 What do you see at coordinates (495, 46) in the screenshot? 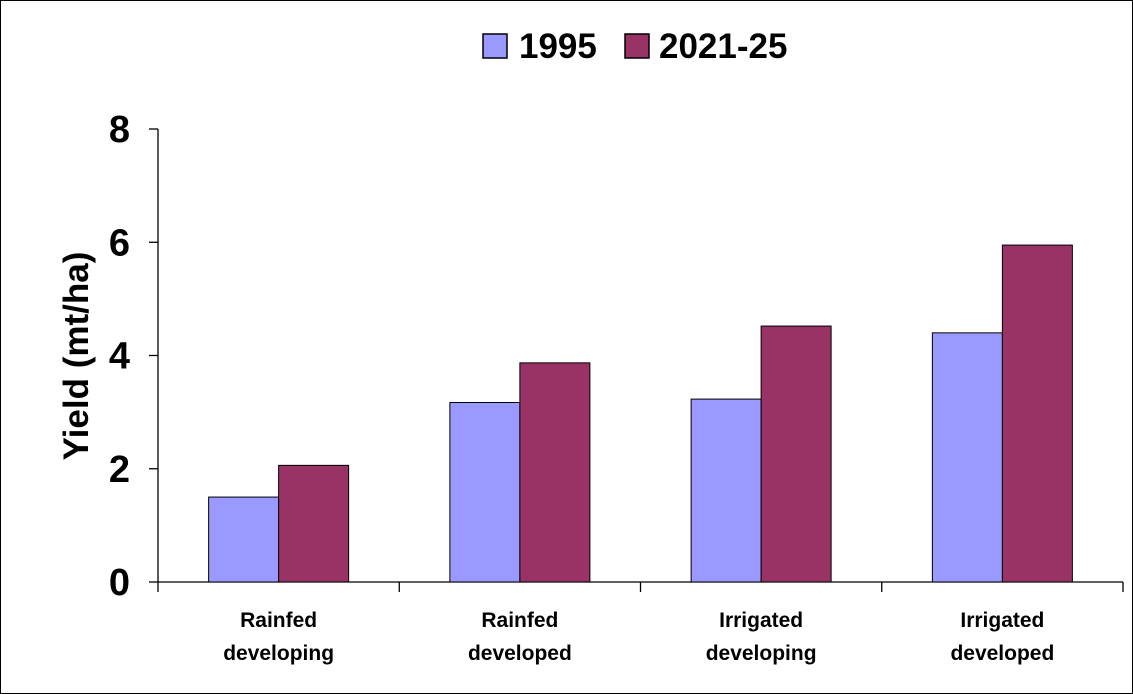
I see `legend-swatch-1995` at bounding box center [495, 46].